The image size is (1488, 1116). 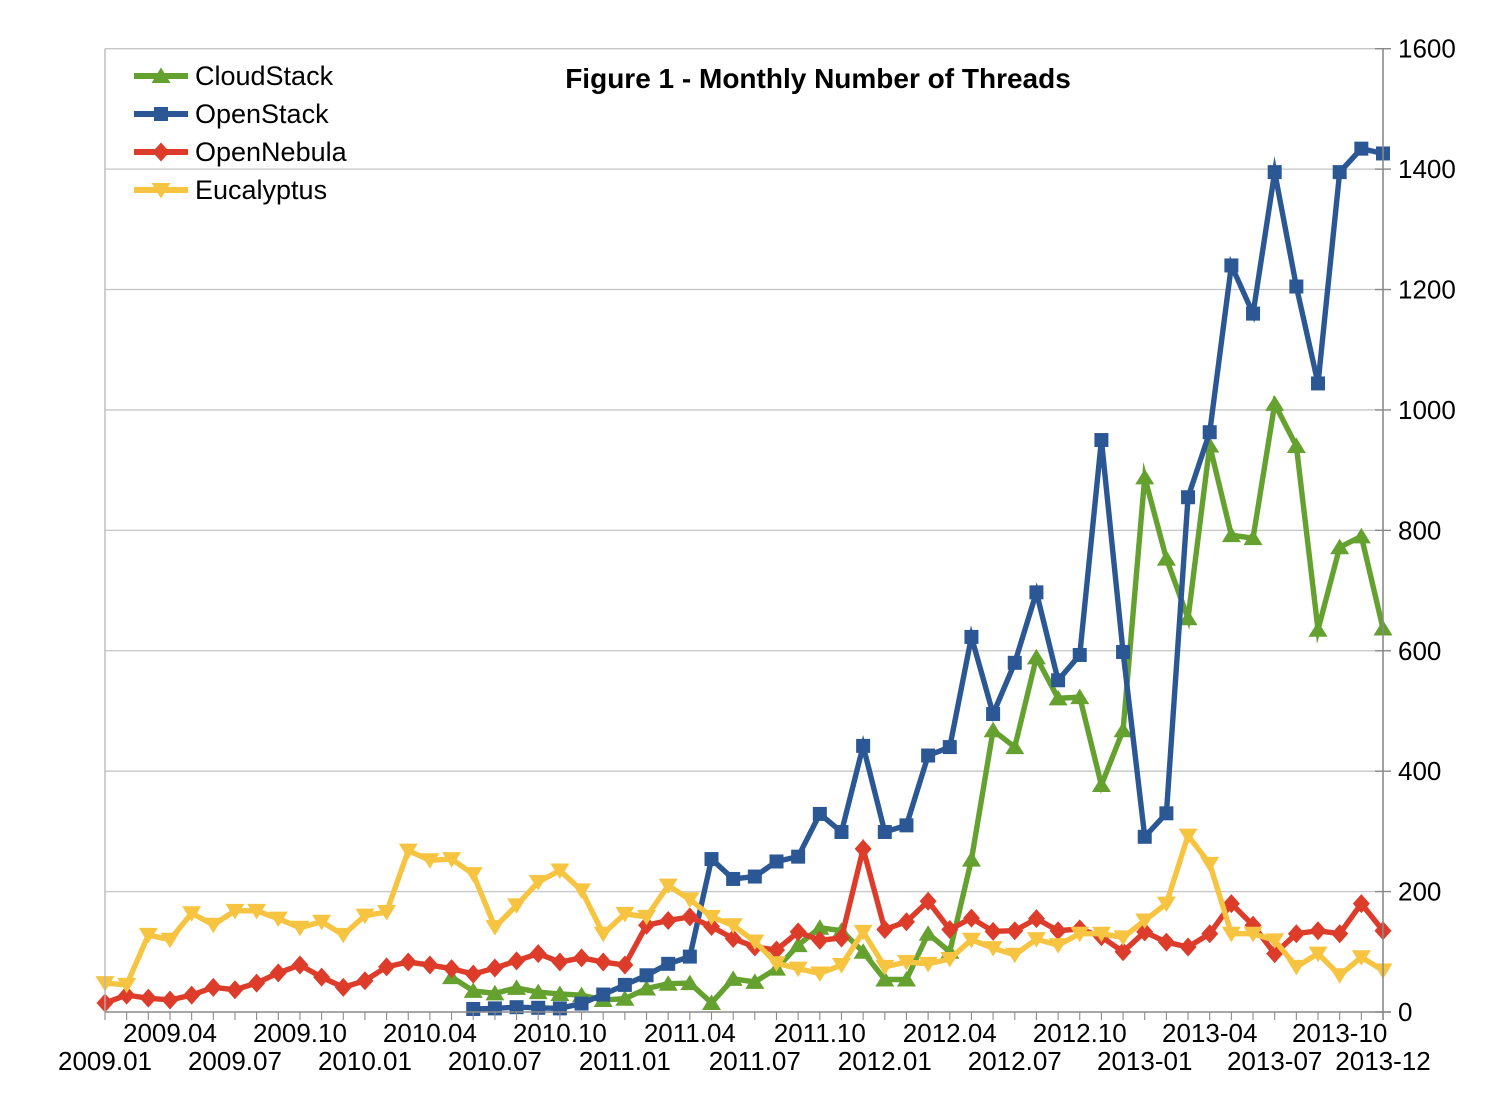 I want to click on x-tick-label: 2012.04, so click(x=950, y=1033).